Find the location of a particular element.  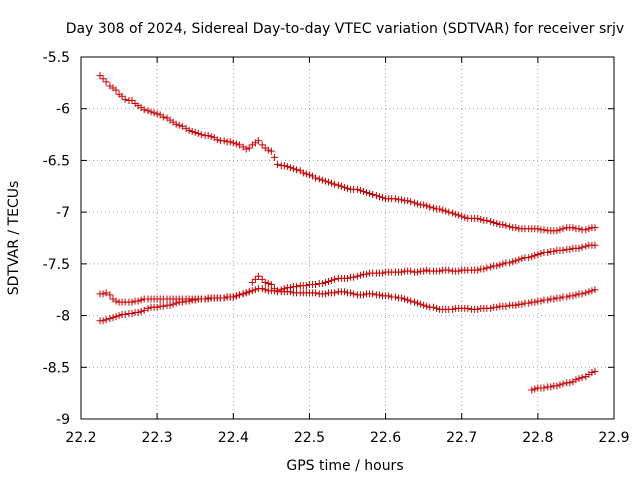

y-tick-label: -7 is located at coordinates (63, 213).